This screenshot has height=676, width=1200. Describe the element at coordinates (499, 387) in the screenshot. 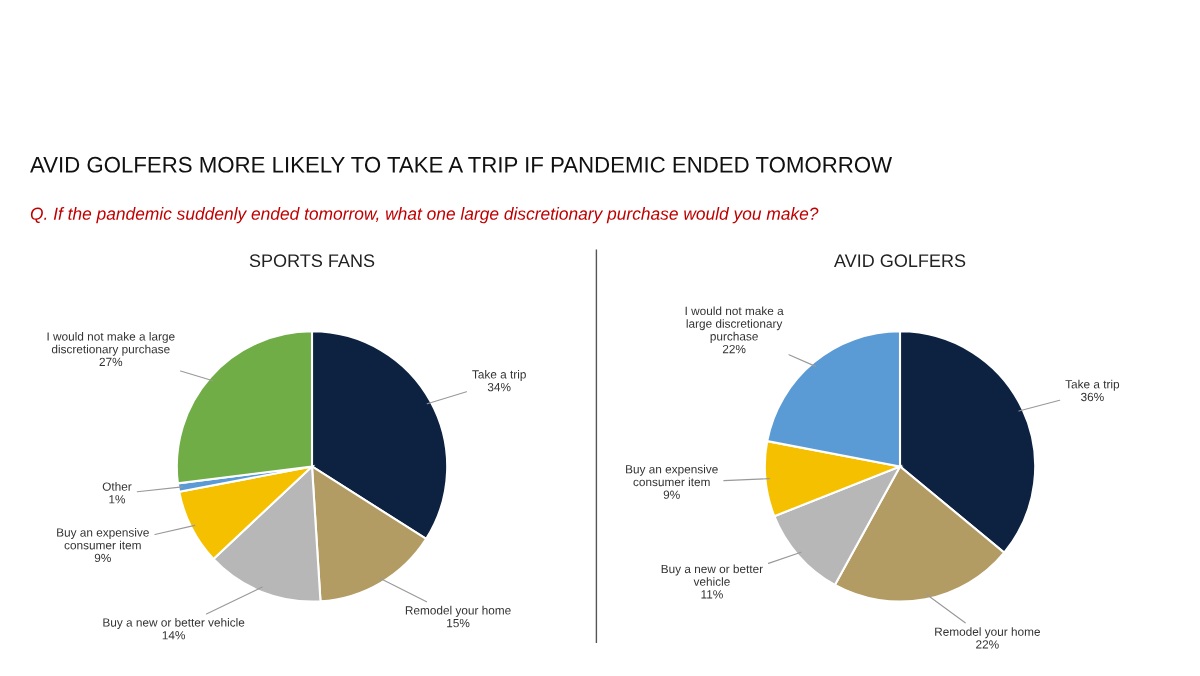

I see `data-label: 34%` at that location.